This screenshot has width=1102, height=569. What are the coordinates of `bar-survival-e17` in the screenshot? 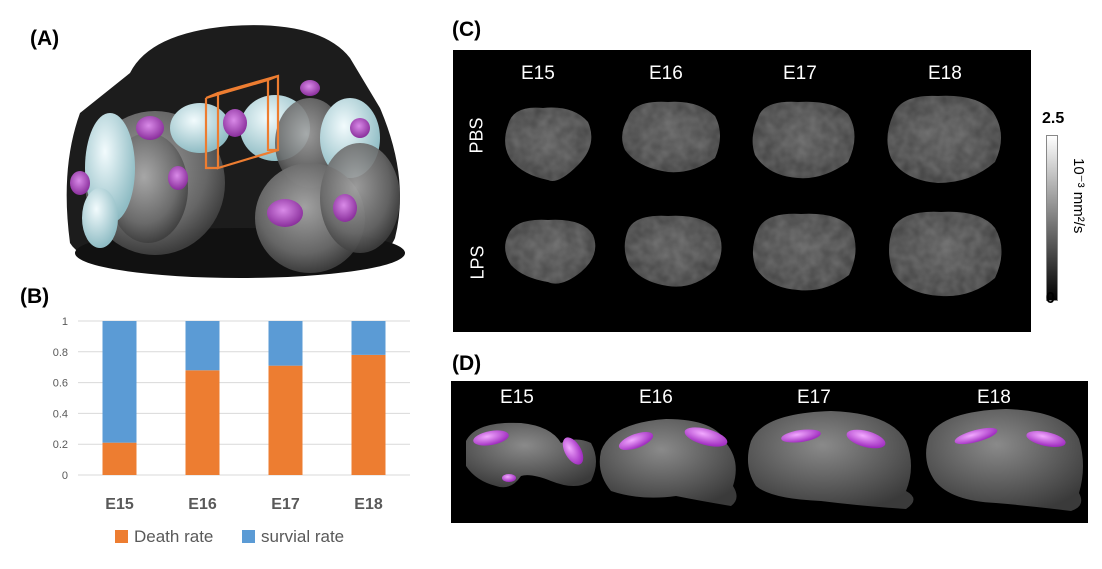 It's located at (285, 343).